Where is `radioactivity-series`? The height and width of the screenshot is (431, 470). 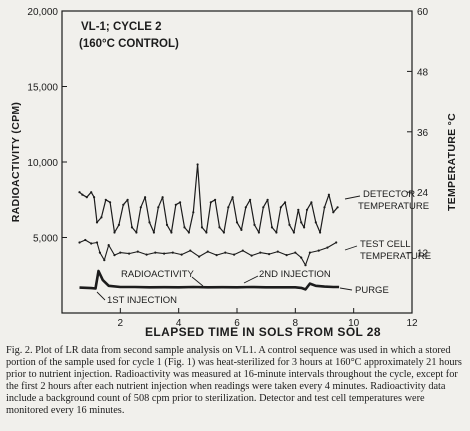
radioactivity-series is located at coordinates (209, 280).